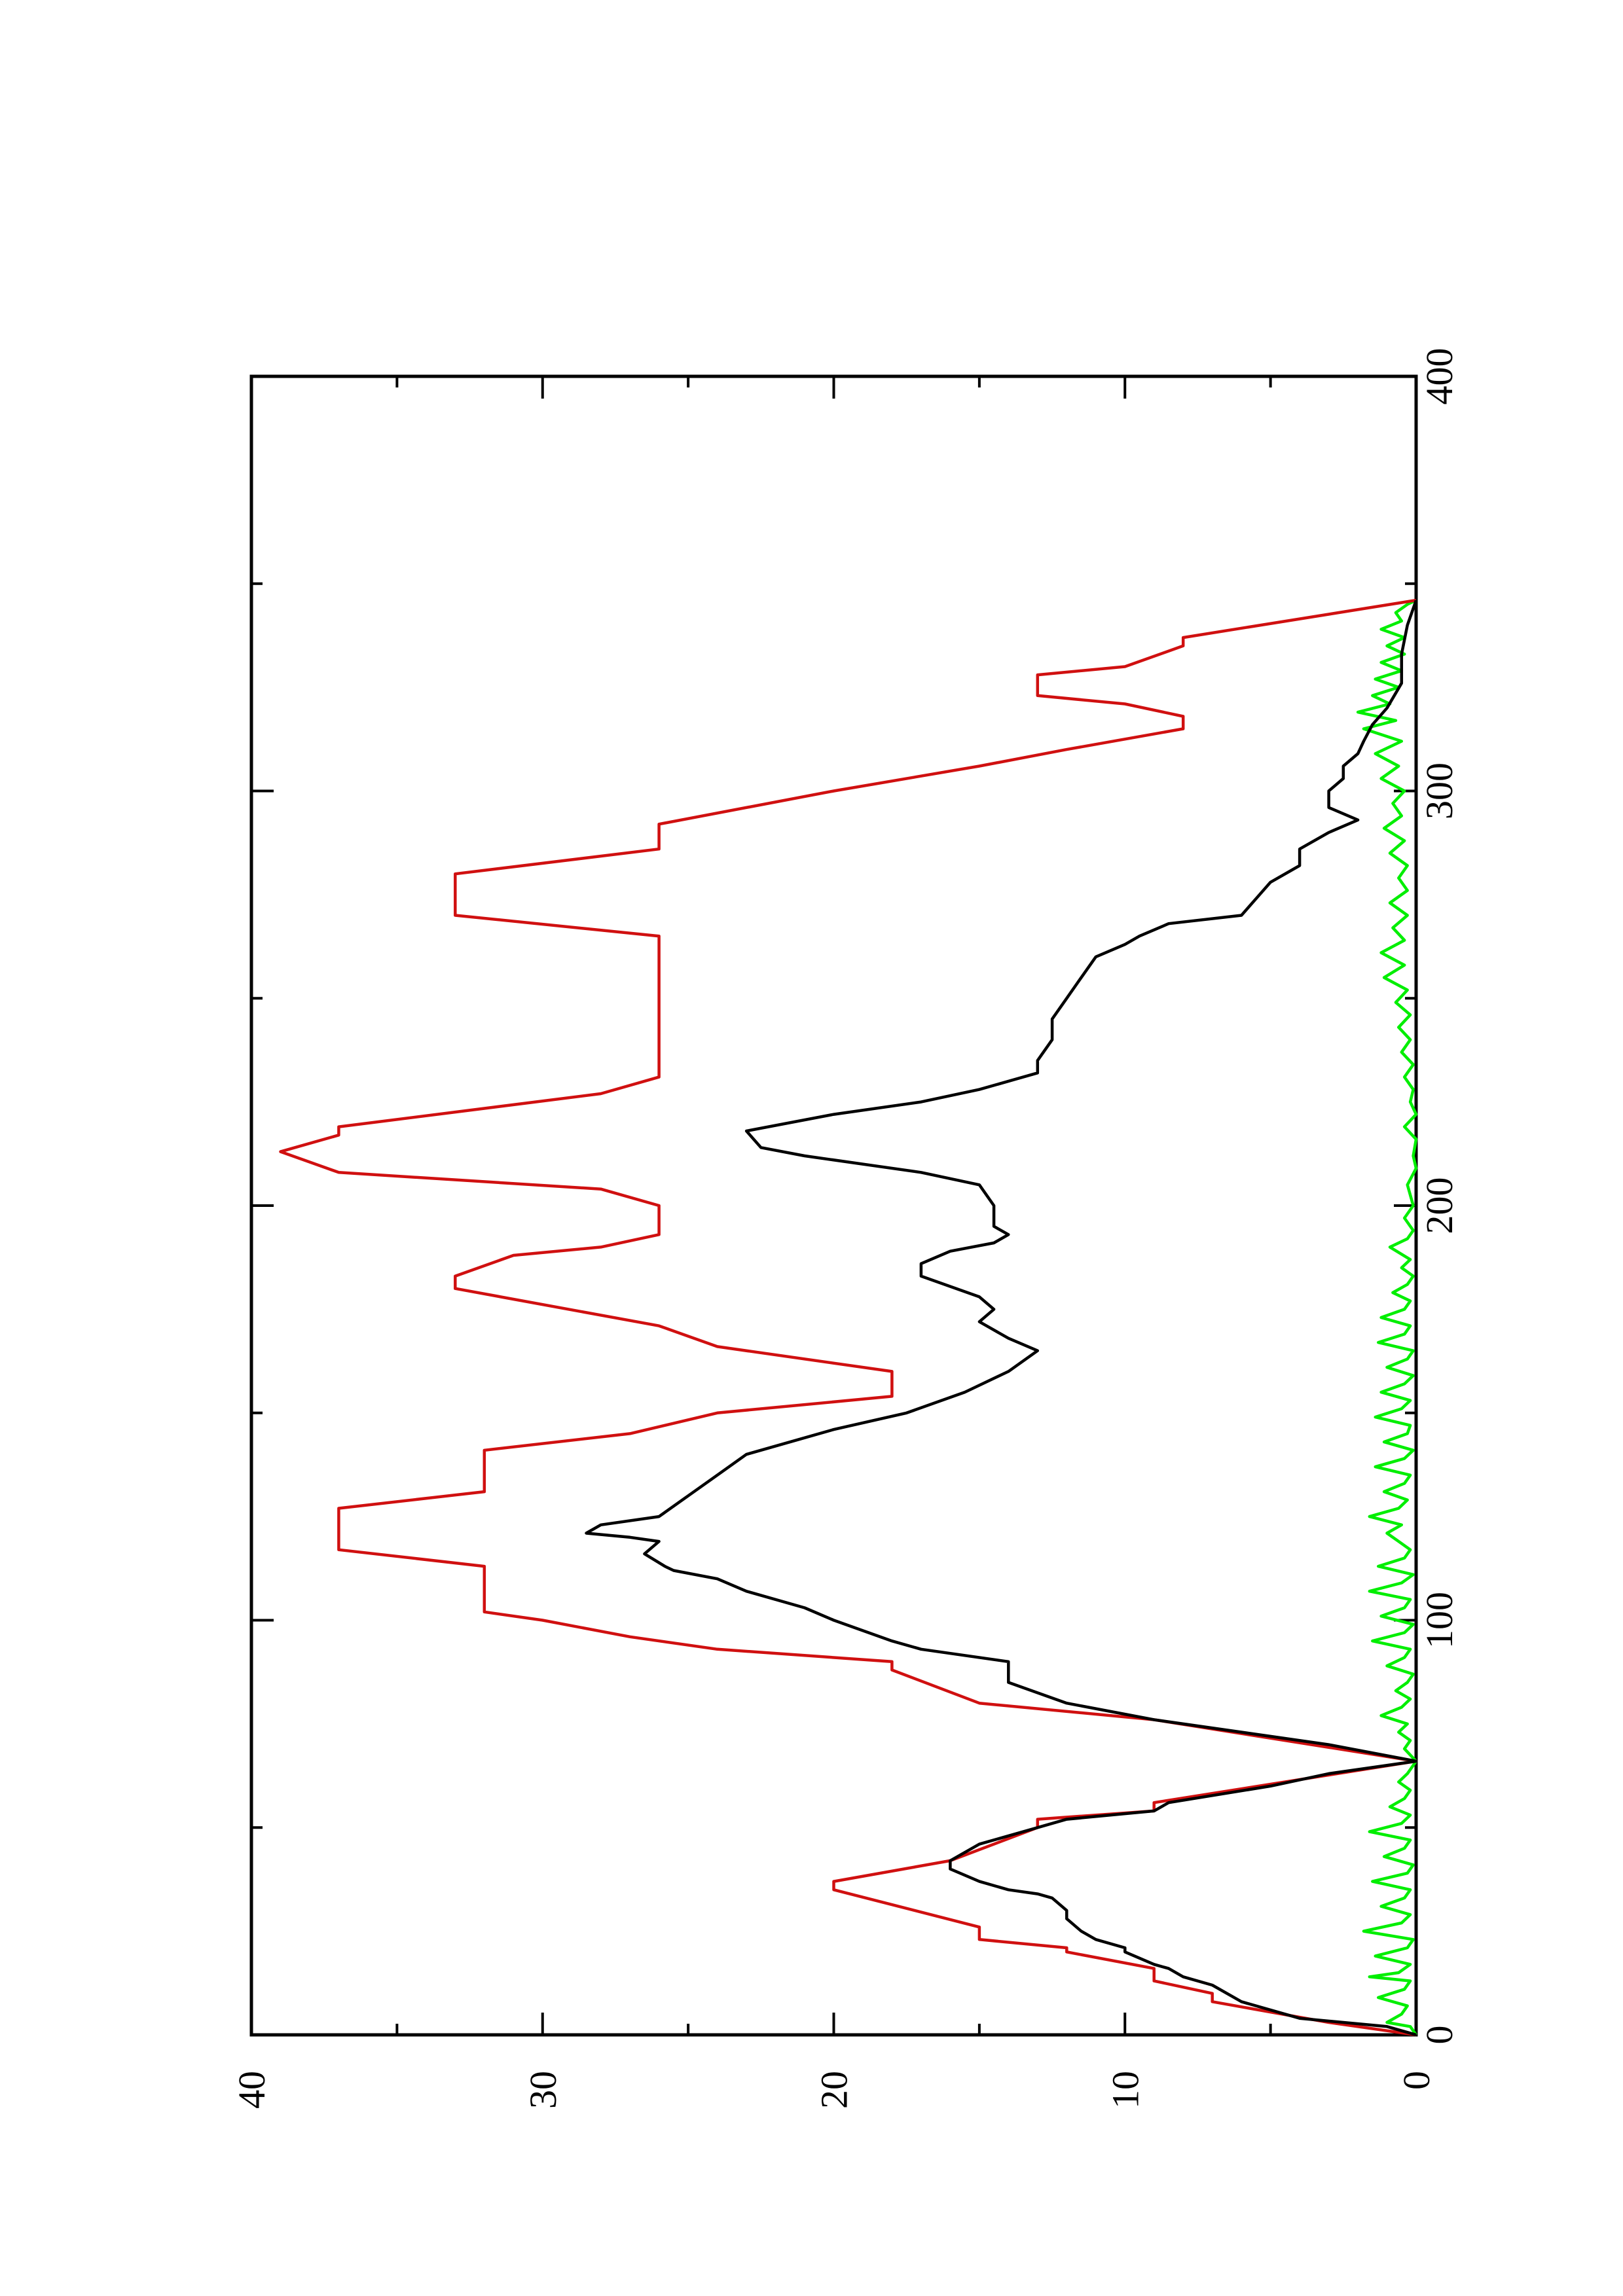 Image resolution: width=1623 pixels, height=2296 pixels. Describe the element at coordinates (834, 2090) in the screenshot. I see `y-tick-label: 20` at that location.